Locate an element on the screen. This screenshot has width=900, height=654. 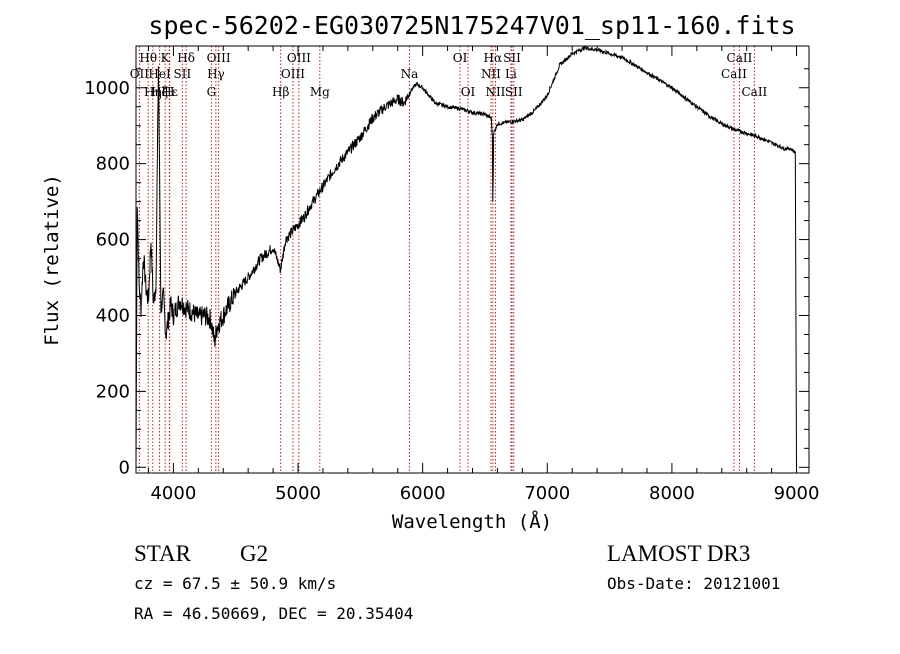
line-label: Li is located at coordinates (511, 74).